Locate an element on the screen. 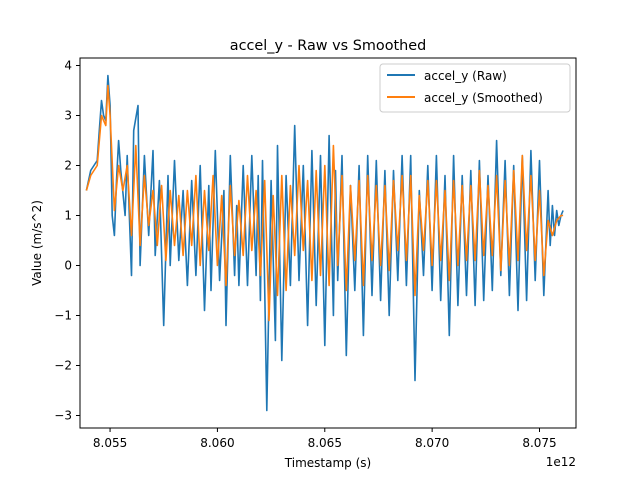 The image size is (640, 480). y-tick-label: 4 is located at coordinates (68, 66).